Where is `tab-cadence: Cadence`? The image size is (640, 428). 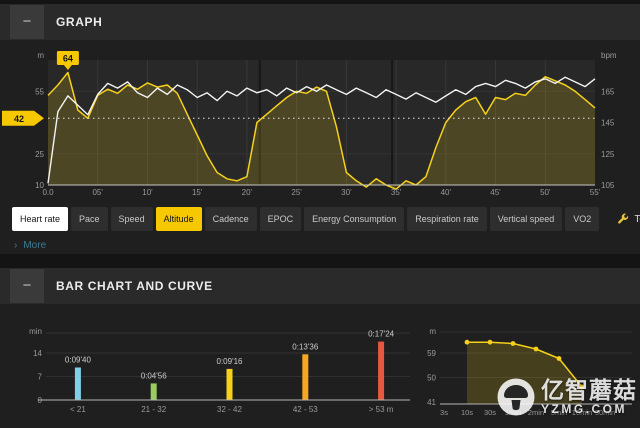
tab-cadence: Cadence is located at coordinates (230, 219).